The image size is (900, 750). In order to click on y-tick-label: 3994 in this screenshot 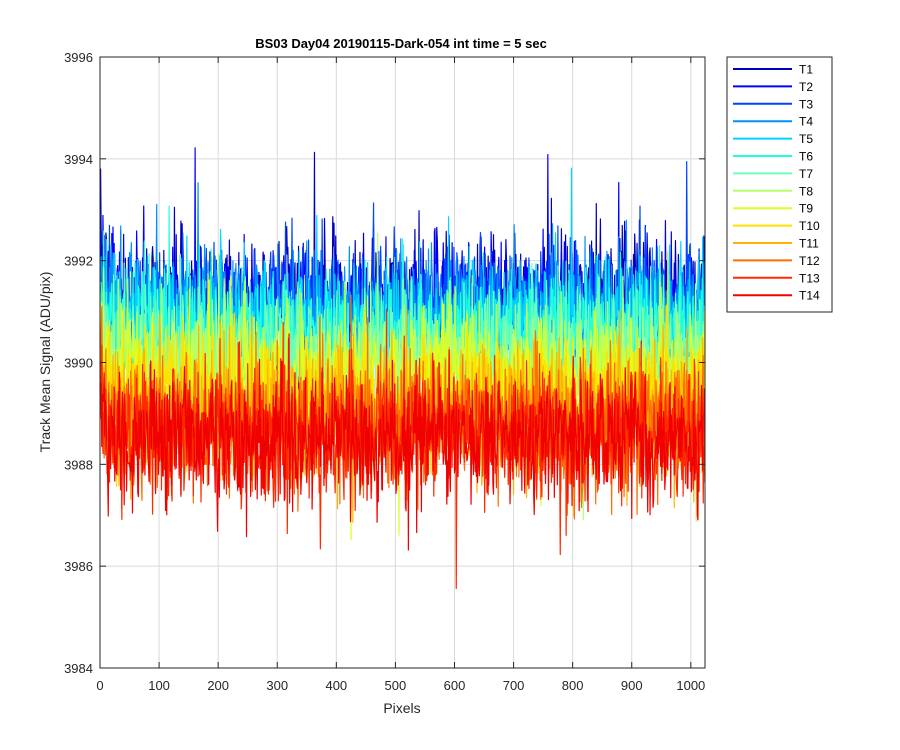, I will do `click(78, 159)`.